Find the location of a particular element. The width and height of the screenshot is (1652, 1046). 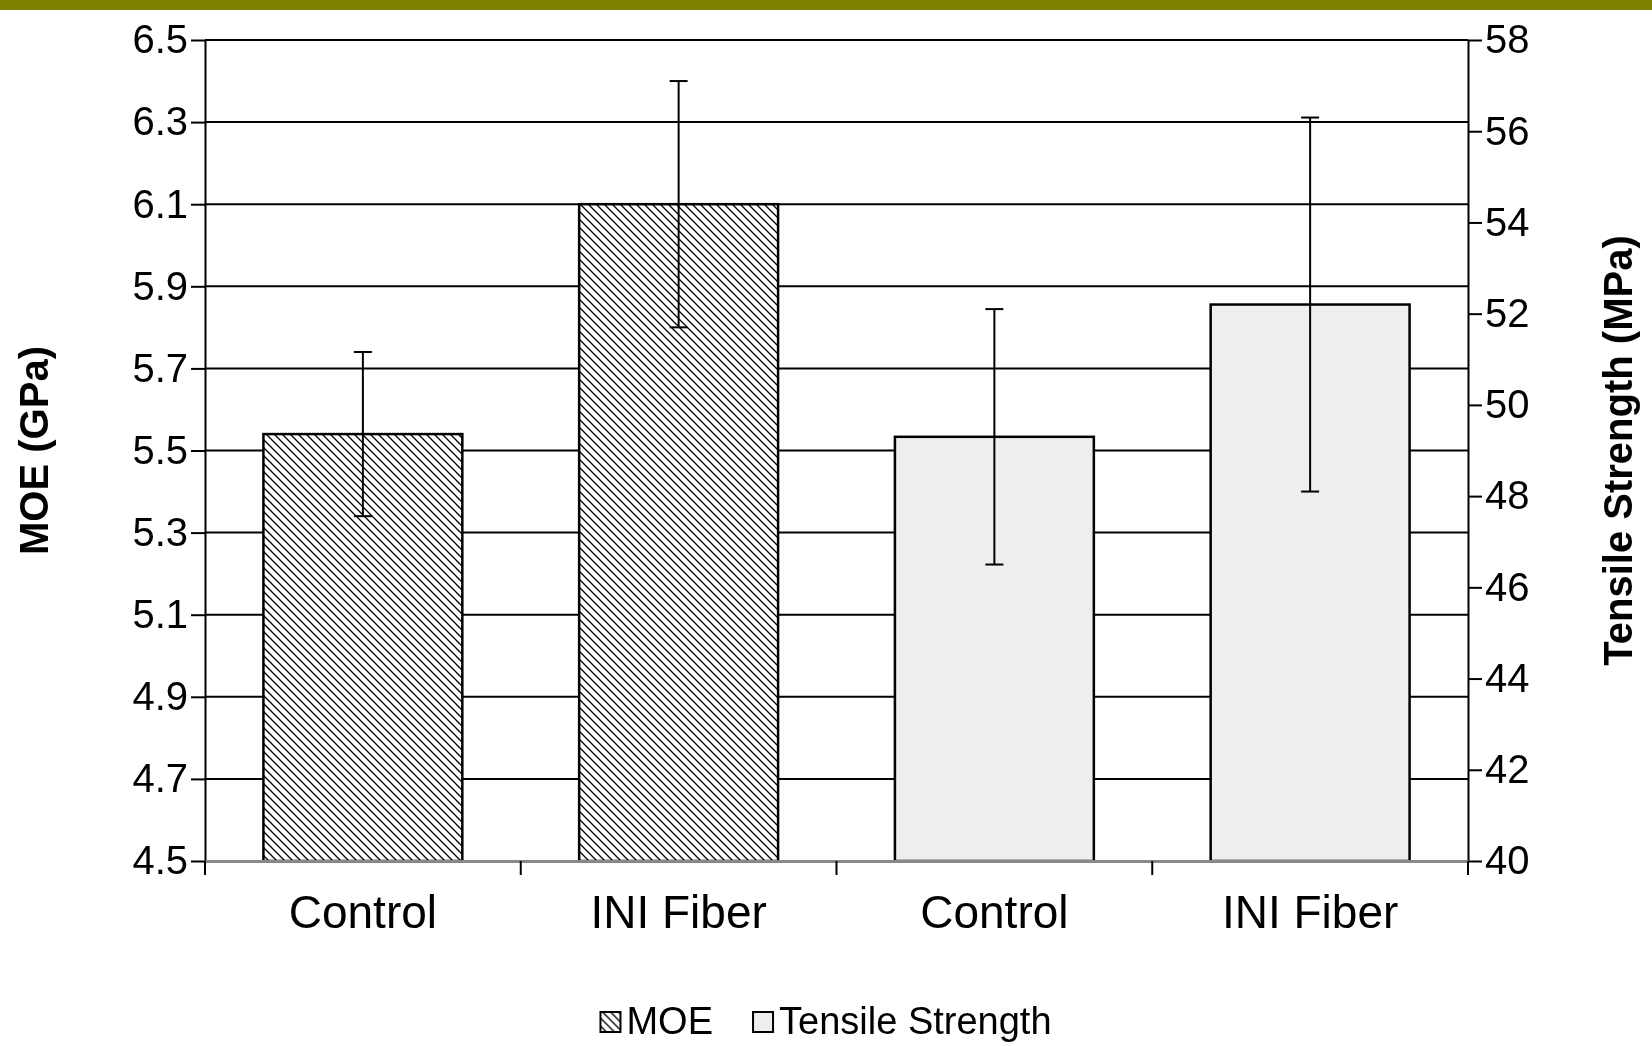

y-tick-label: 5.9 is located at coordinates (160, 285).